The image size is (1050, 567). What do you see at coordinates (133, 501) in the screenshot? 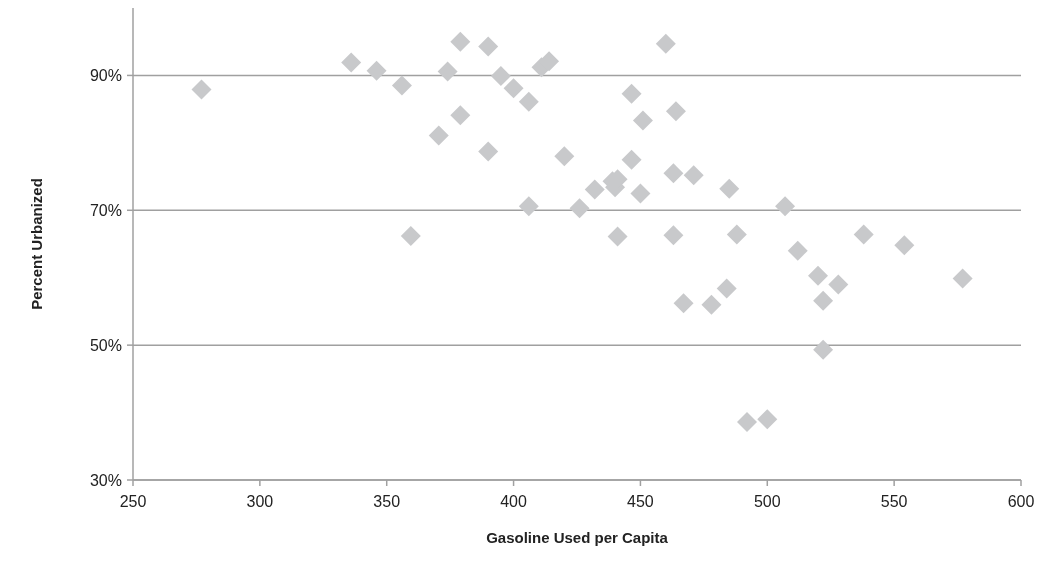
I see `x-tick-label: 250` at bounding box center [133, 501].